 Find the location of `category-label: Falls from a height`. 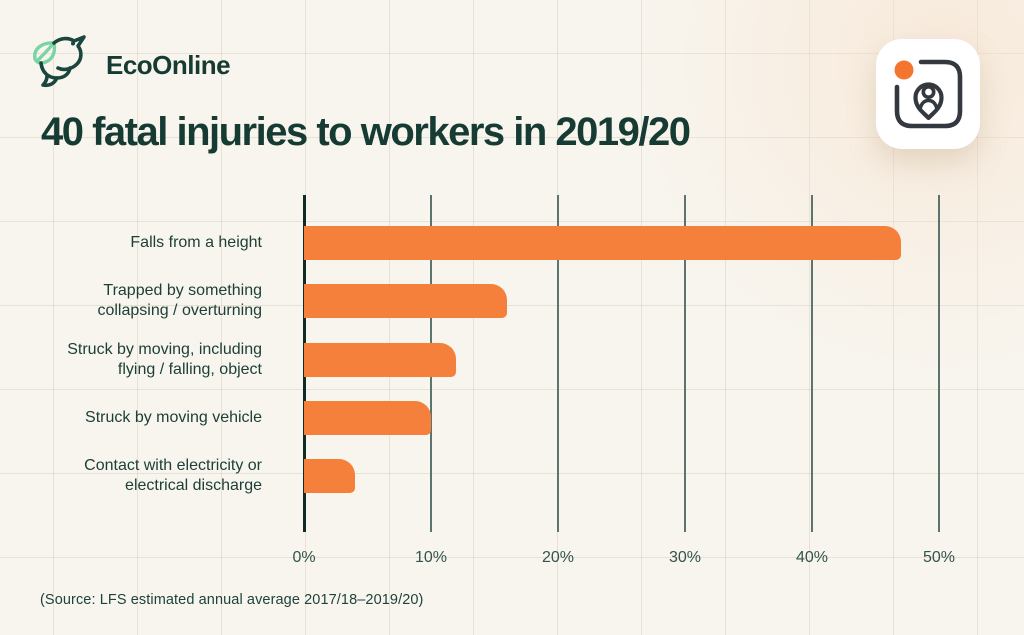

category-label: Falls from a height is located at coordinates (196, 242).